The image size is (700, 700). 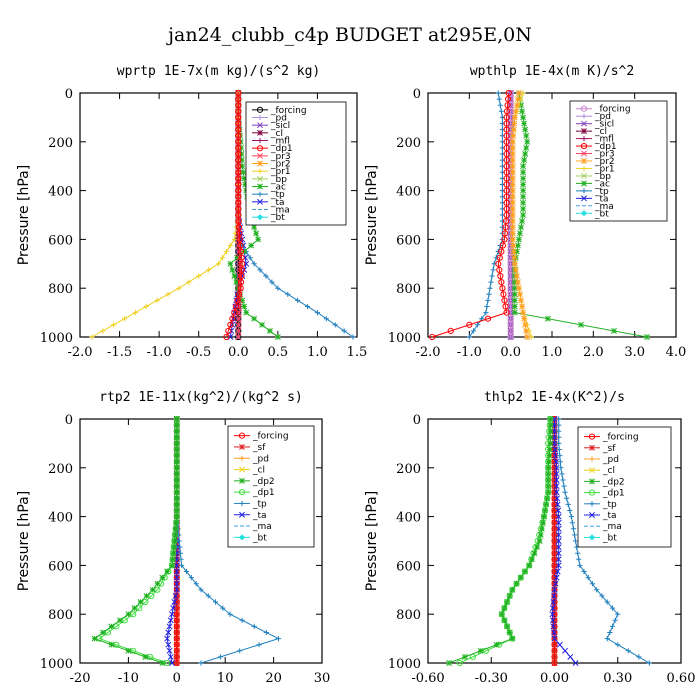 What do you see at coordinates (280, 126) in the screenshot?
I see `legend-label: _sicl` at bounding box center [280, 126].